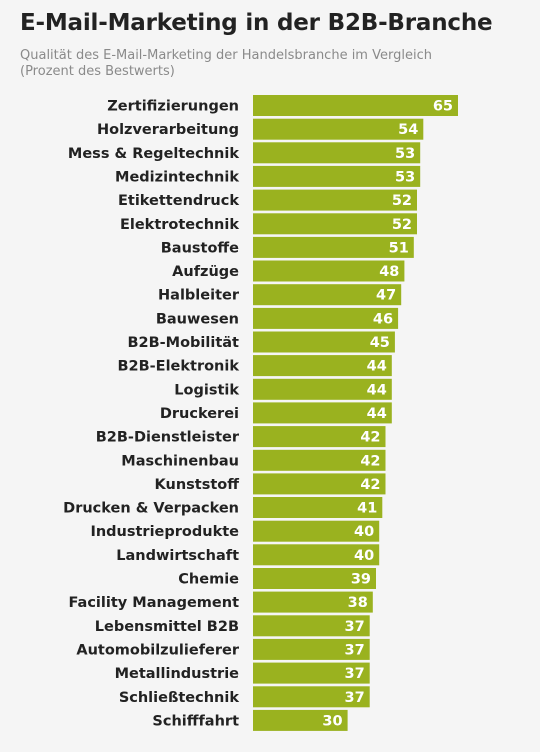 The width and height of the screenshot is (540, 752). I want to click on category-label: Drucken & Verpacken, so click(151, 509).